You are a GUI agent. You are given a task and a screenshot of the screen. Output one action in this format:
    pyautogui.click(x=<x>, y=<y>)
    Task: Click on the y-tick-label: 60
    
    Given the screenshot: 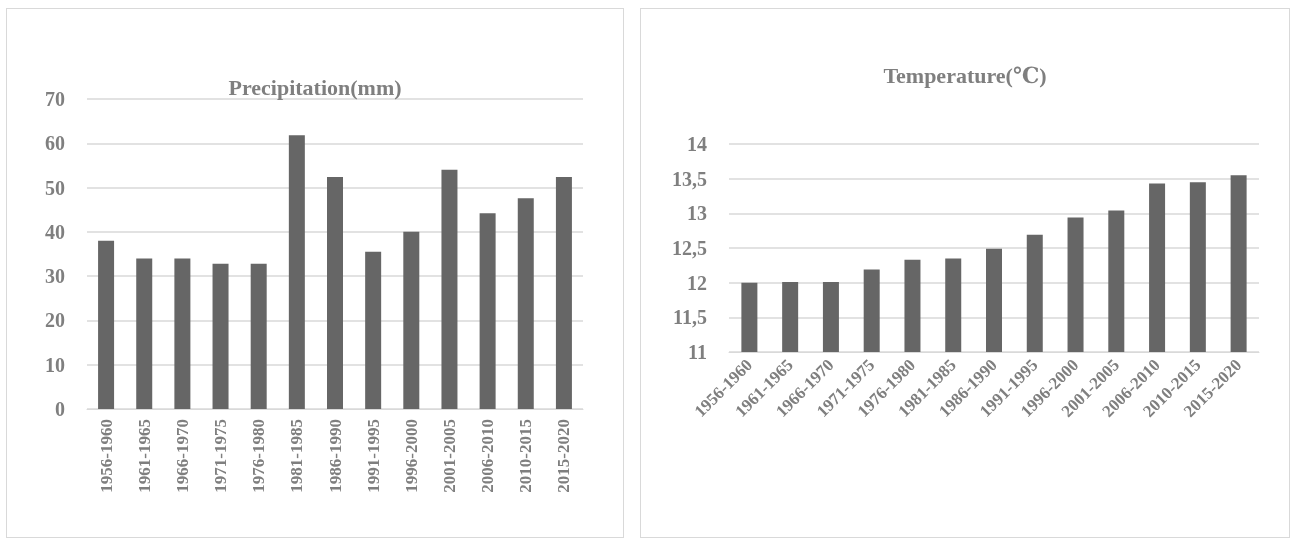 What is the action you would take?
    pyautogui.click(x=55, y=143)
    